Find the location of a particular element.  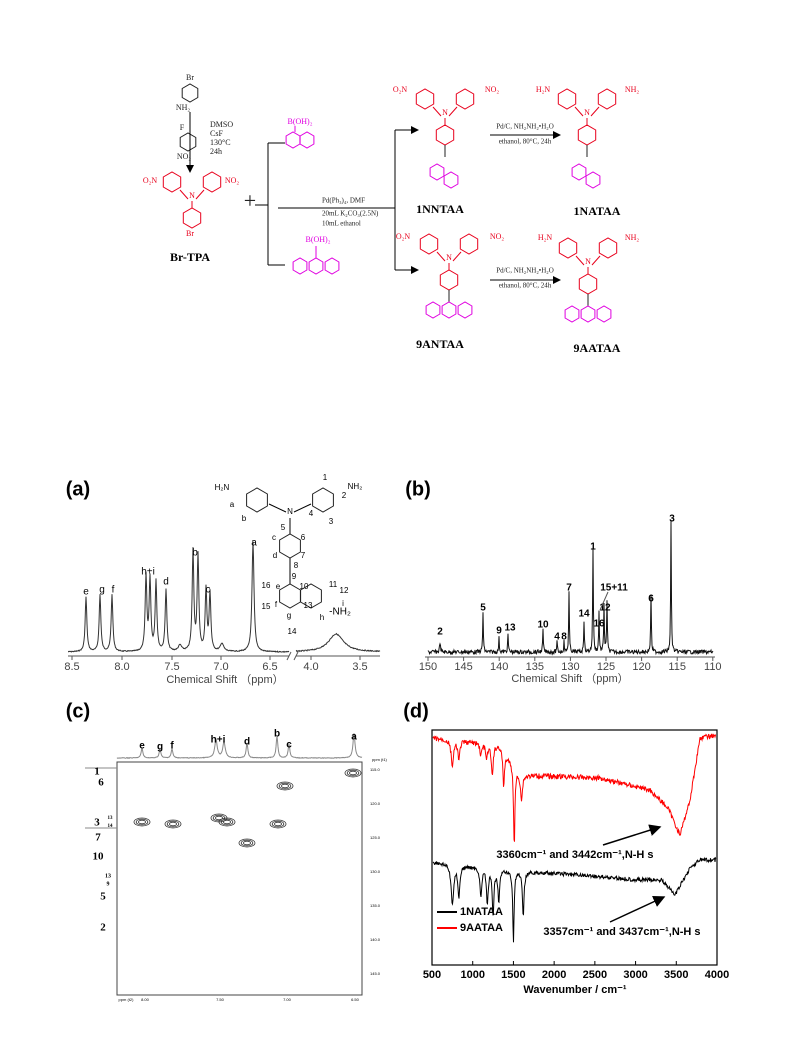

panel-label: (a) is located at coordinates (78, 489).